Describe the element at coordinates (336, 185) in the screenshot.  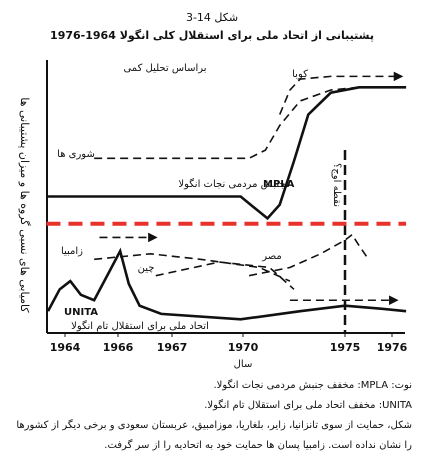
I see `peak-label: نقطه اوج؟` at that location.